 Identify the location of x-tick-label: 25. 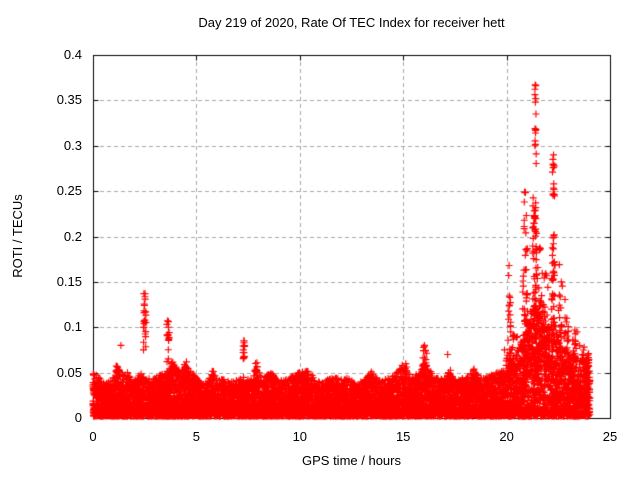
(610, 436).